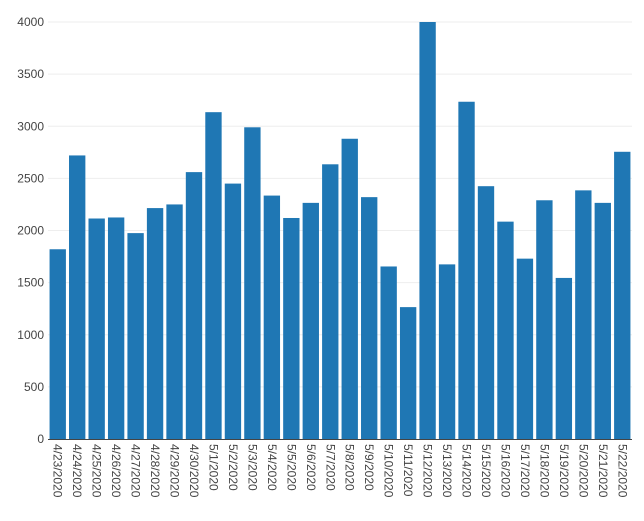  I want to click on x-tick-label: 5/16/2020, so click(505, 471).